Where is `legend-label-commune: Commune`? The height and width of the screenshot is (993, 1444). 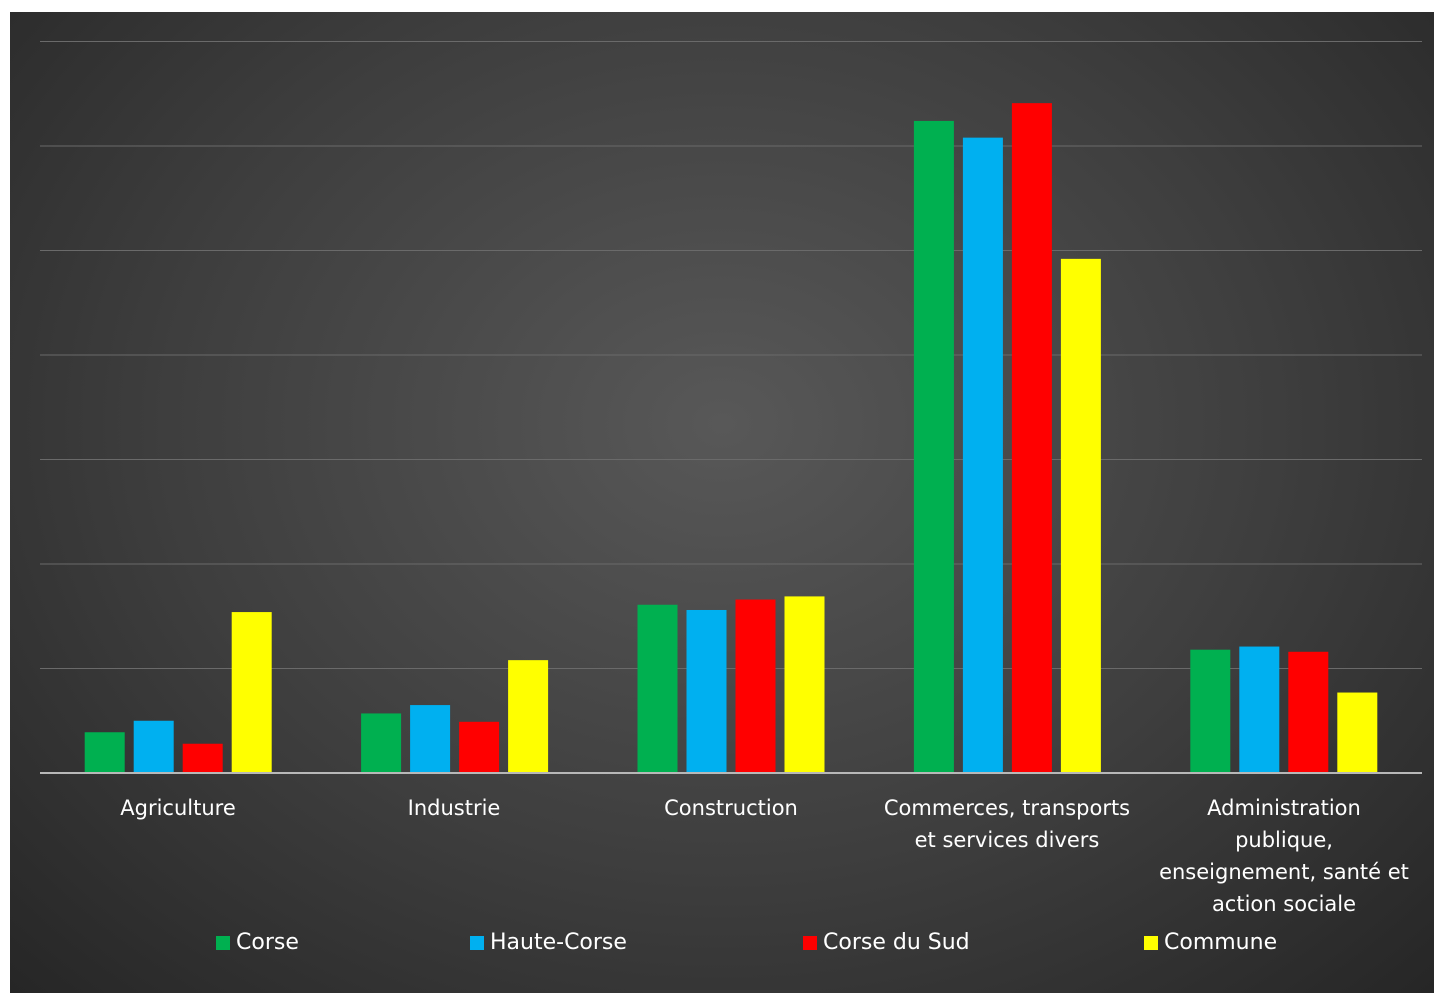
legend-label-commune: Commune is located at coordinates (1221, 942).